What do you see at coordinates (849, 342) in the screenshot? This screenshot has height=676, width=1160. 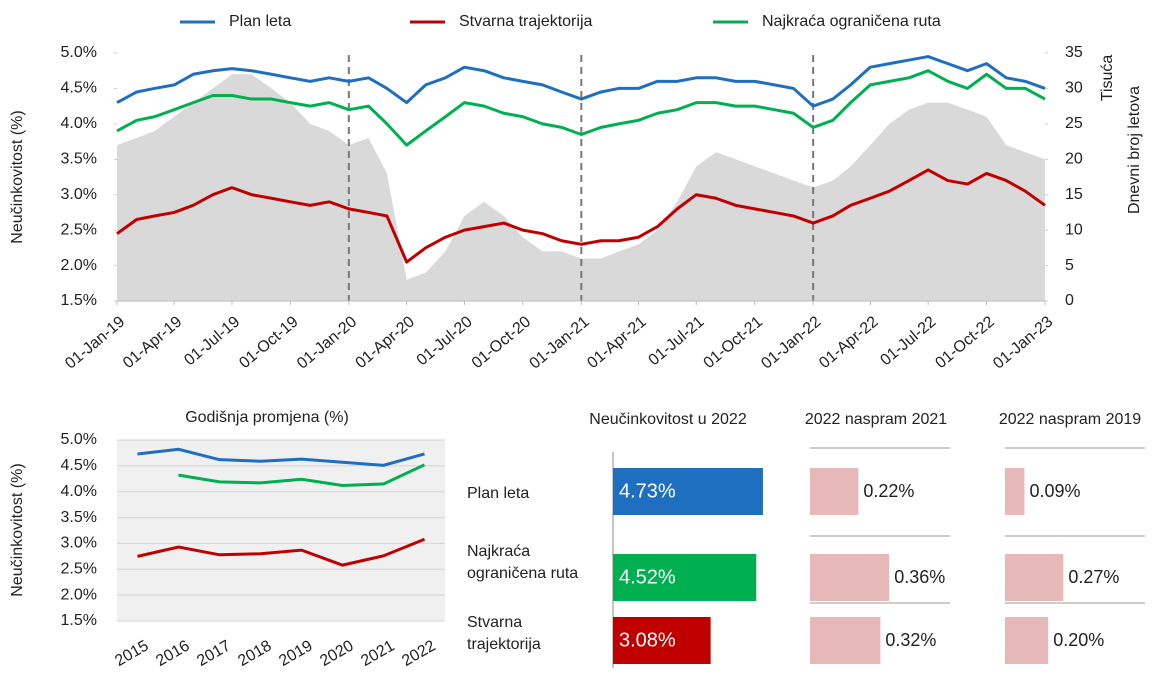 I see `x-tick-label: 01-Apr-22` at bounding box center [849, 342].